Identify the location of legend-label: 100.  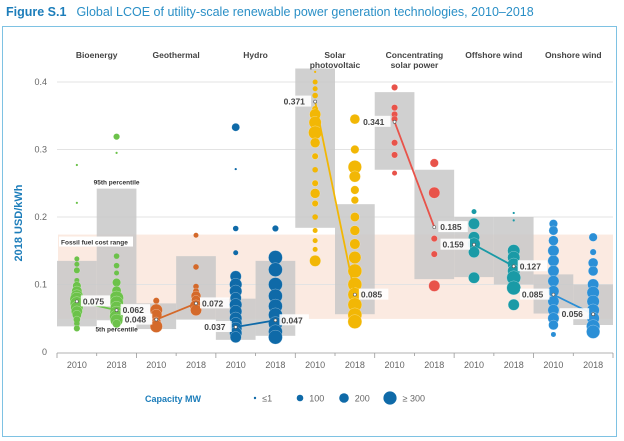
(316, 399).